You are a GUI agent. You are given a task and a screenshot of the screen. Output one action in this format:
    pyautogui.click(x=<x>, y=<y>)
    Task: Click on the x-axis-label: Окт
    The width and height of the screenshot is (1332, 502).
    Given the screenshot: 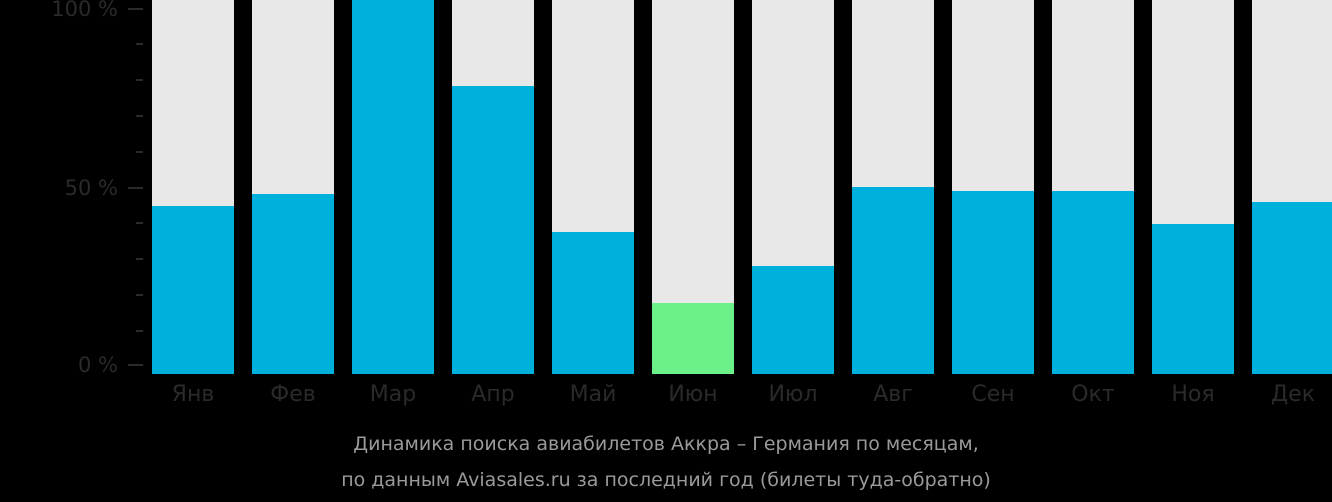 What is the action you would take?
    pyautogui.click(x=1093, y=394)
    